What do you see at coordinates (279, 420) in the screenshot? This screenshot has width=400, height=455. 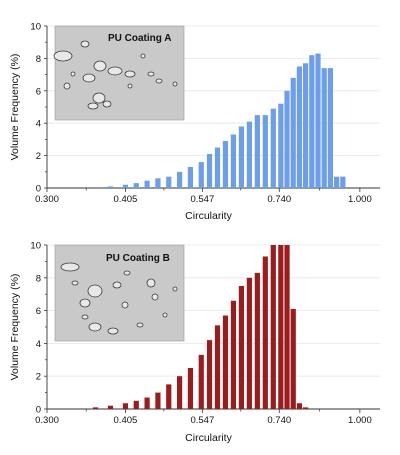 I see `x-tick-label: 0.740` at bounding box center [279, 420].